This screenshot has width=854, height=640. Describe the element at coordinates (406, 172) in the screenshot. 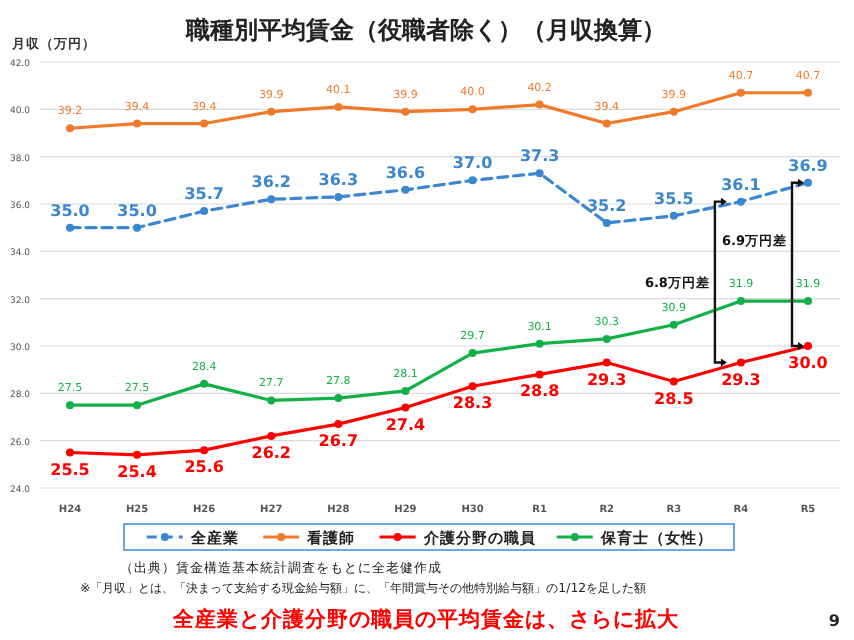

I see `data-label: 36.6` at that location.